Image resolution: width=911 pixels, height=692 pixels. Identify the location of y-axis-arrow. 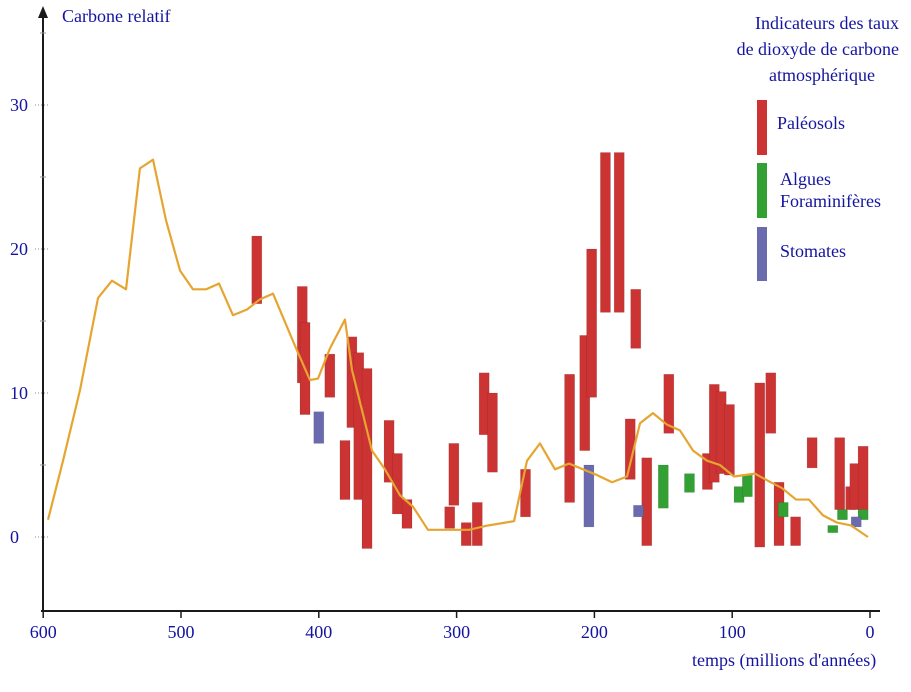
(43, 12).